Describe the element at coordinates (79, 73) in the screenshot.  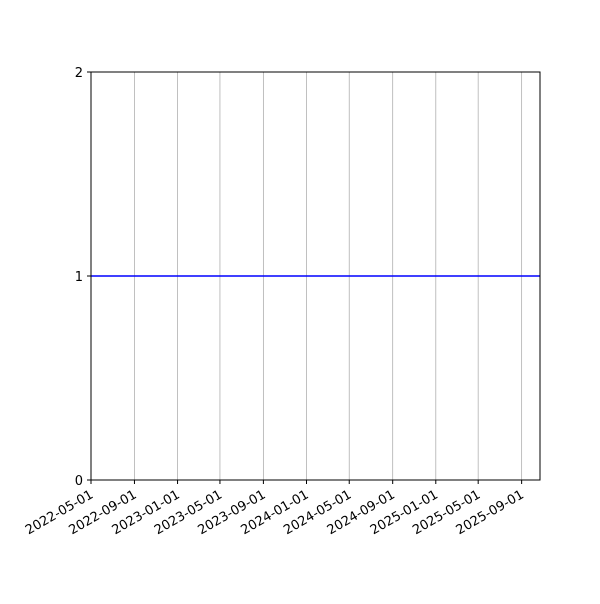
I see `y-tick-label: 2` at that location.